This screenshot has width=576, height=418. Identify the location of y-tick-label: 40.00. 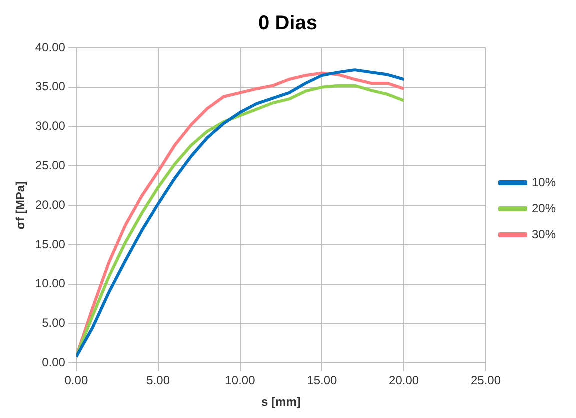
(50, 47).